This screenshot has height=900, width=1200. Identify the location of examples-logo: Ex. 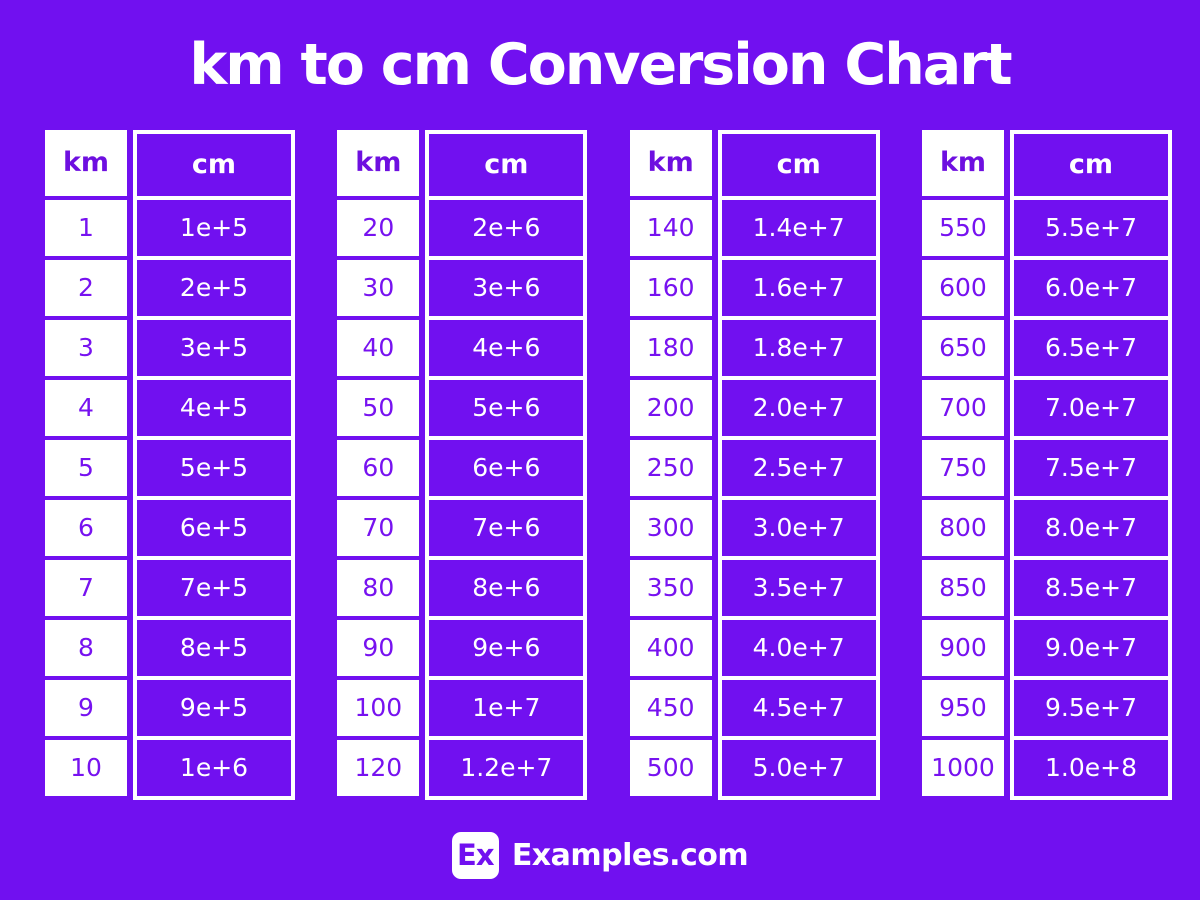
(475, 855).